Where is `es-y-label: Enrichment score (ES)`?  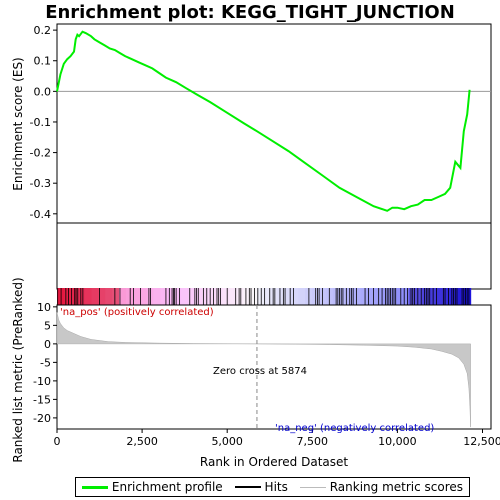 es-y-label: Enrichment score (ES) is located at coordinates (18, 123).